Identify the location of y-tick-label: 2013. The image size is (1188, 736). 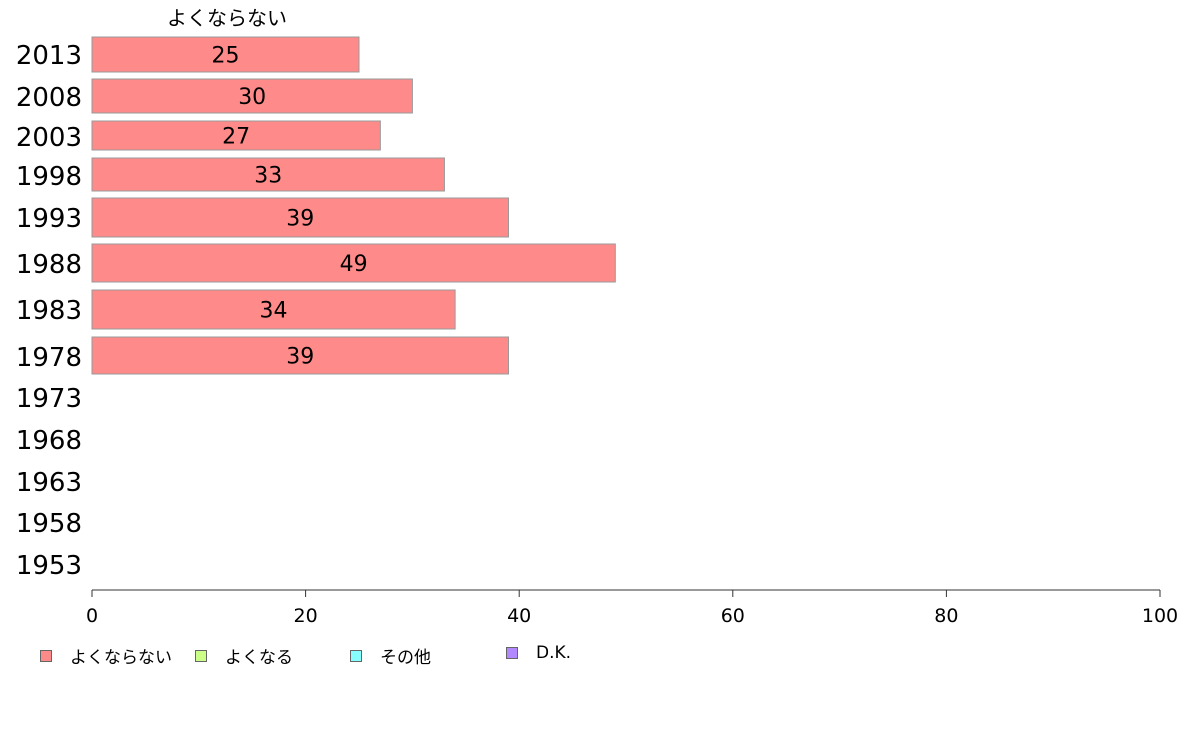
(49, 56).